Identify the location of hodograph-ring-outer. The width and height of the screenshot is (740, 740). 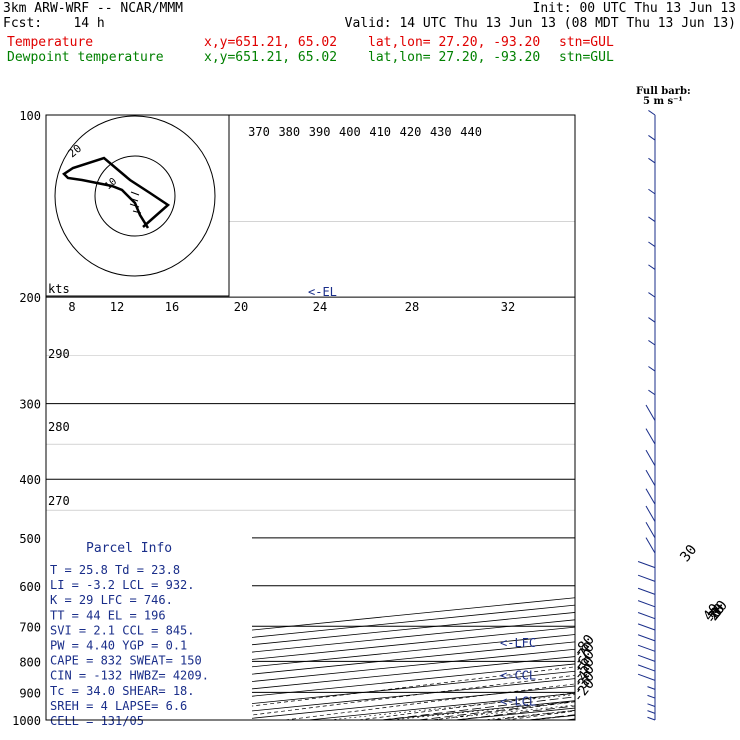
(135, 196).